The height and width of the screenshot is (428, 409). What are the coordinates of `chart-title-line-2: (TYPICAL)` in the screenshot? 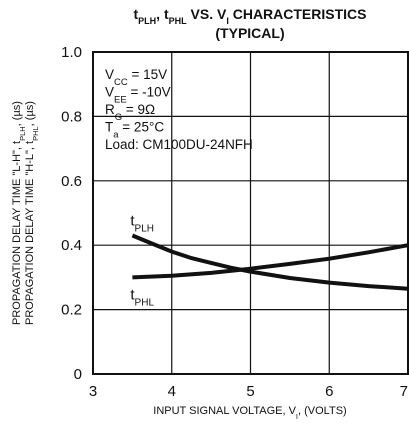 It's located at (249, 33).